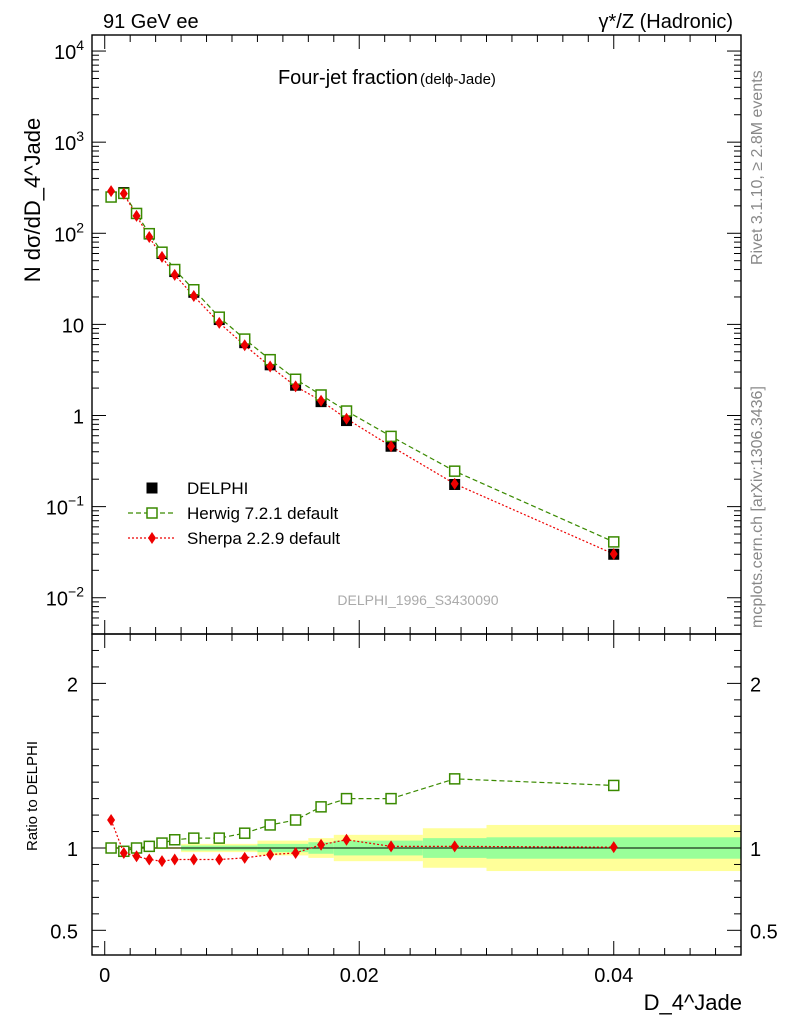 Image resolution: width=786 pixels, height=1024 pixels. Describe the element at coordinates (65, 506) in the screenshot. I see `main-y-tick-label: 10⁻¹` at that location.